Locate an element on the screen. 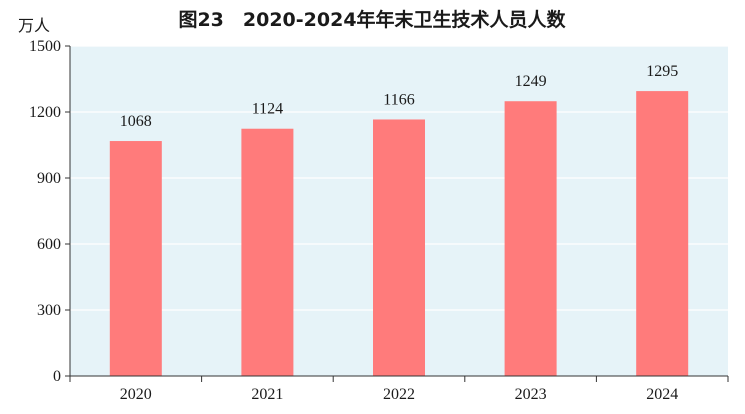  x-tick-labels: 2020 2021 2022 2023 2024 is located at coordinates (399, 394).